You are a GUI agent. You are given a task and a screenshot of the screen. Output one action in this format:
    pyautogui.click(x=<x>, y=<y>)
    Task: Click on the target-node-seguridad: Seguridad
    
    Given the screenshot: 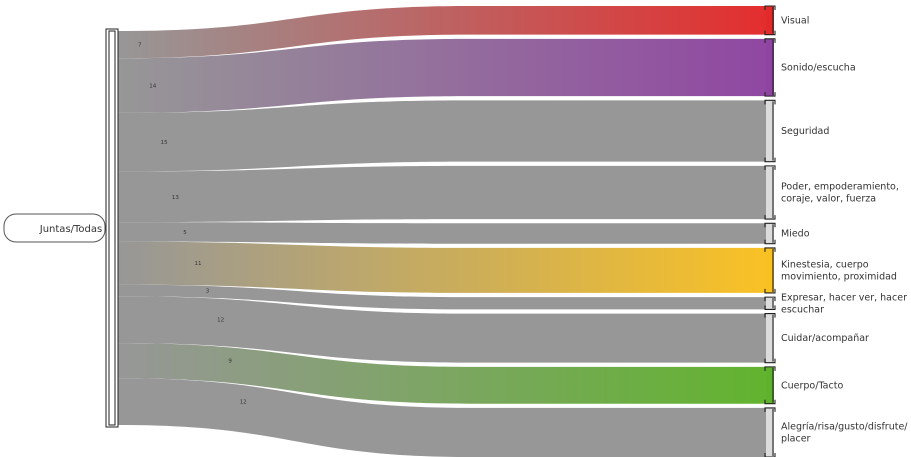 What is the action you would take?
    pyautogui.click(x=796, y=131)
    